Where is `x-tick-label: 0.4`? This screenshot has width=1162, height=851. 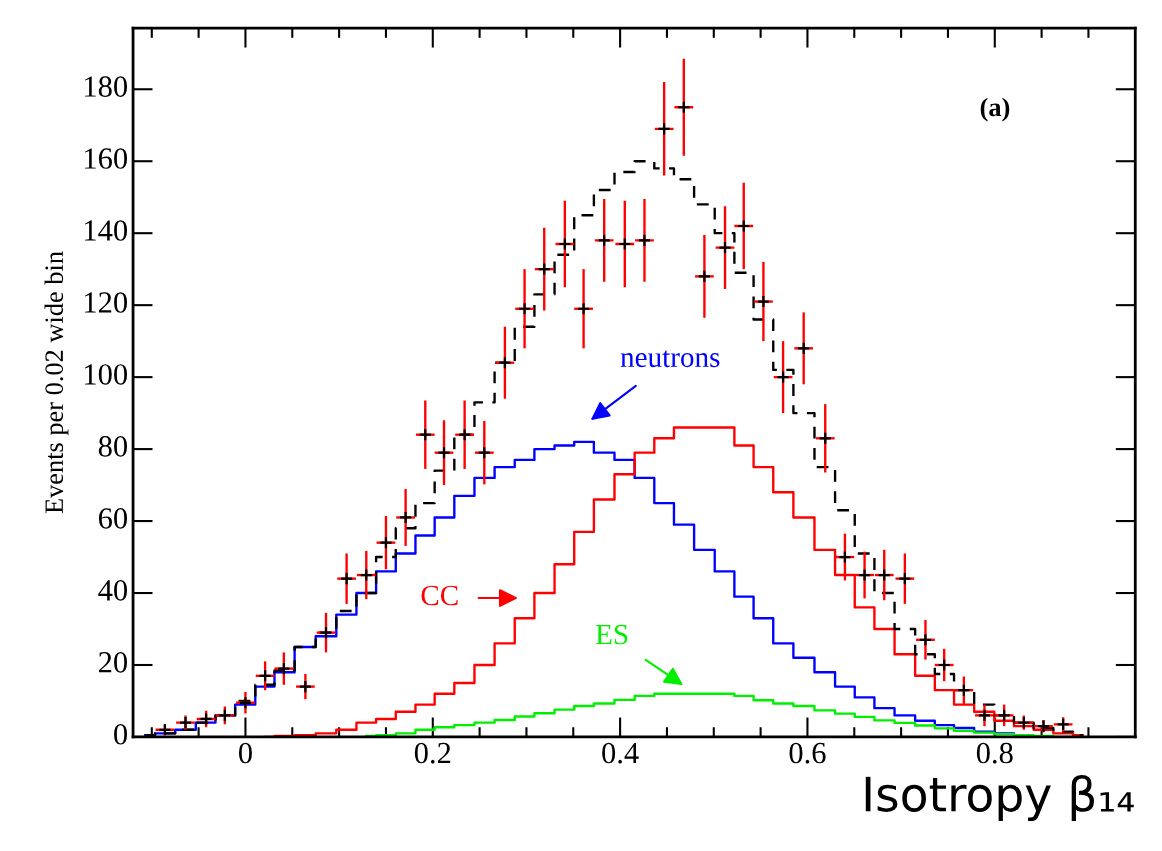 x-tick-label: 0.4 is located at coordinates (620, 753).